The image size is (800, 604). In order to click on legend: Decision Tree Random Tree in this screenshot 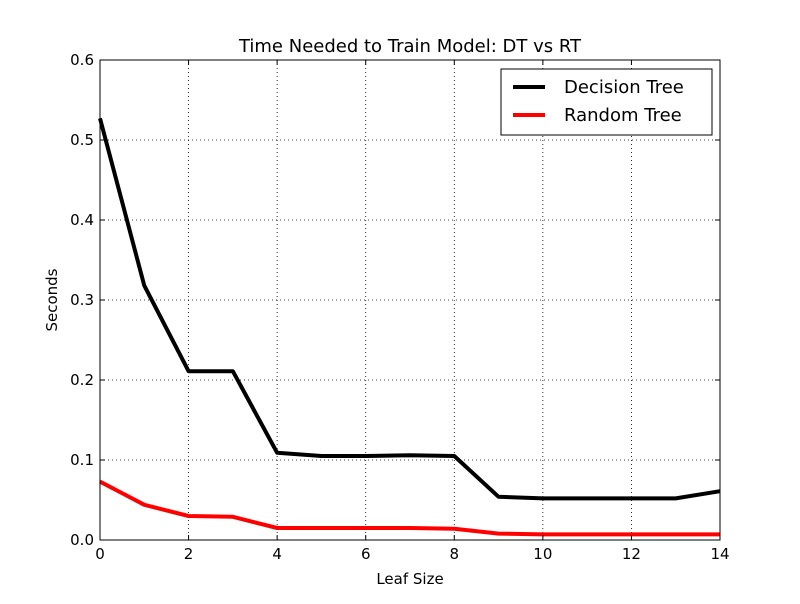, I will do `click(606, 102)`.